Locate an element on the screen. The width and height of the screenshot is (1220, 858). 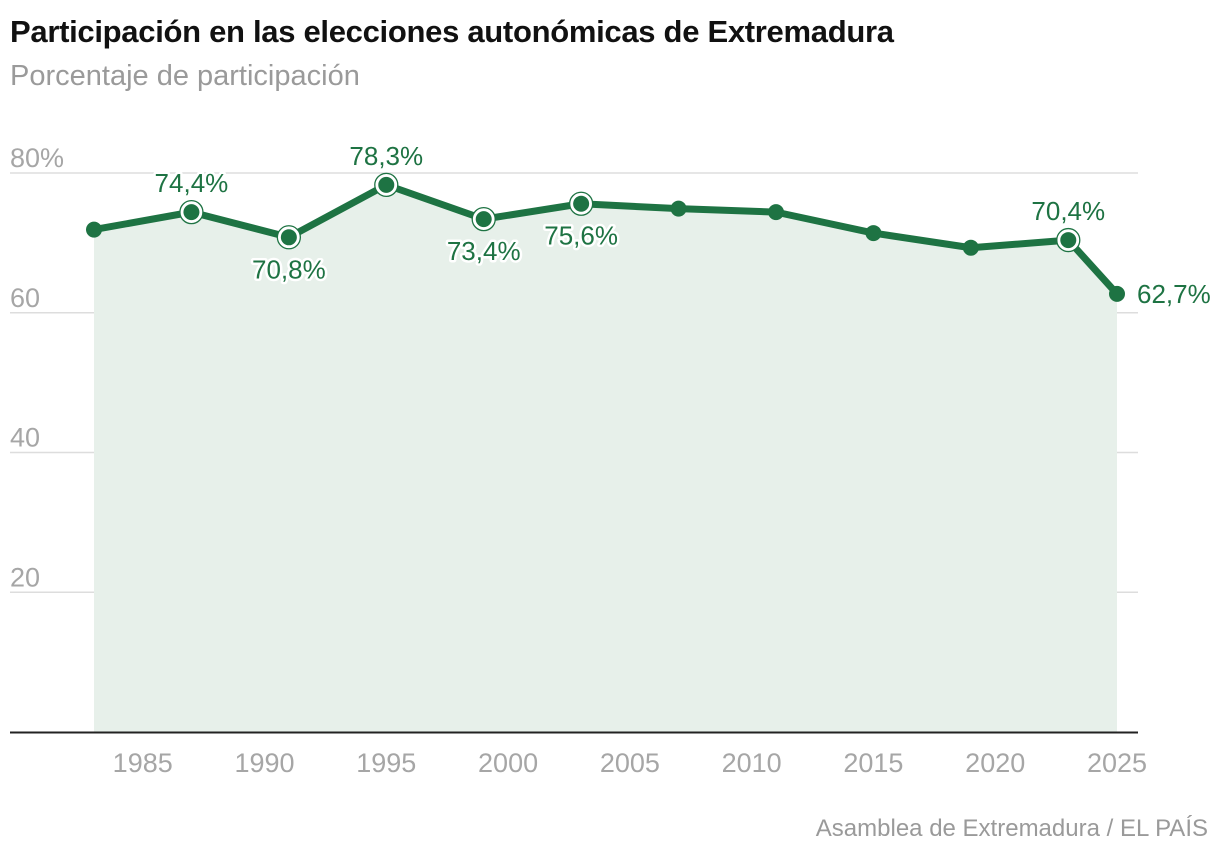
x-tick-label: 2010 is located at coordinates (752, 763).